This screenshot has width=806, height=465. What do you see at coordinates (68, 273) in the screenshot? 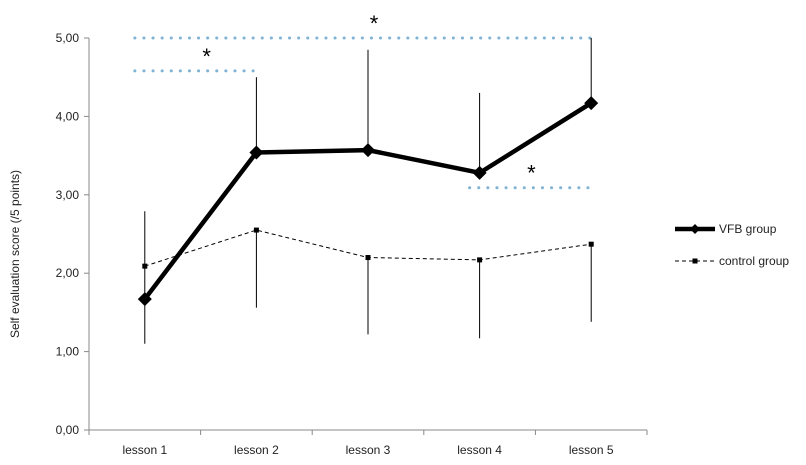
I see `y-tick-label: 2,00` at bounding box center [68, 273].